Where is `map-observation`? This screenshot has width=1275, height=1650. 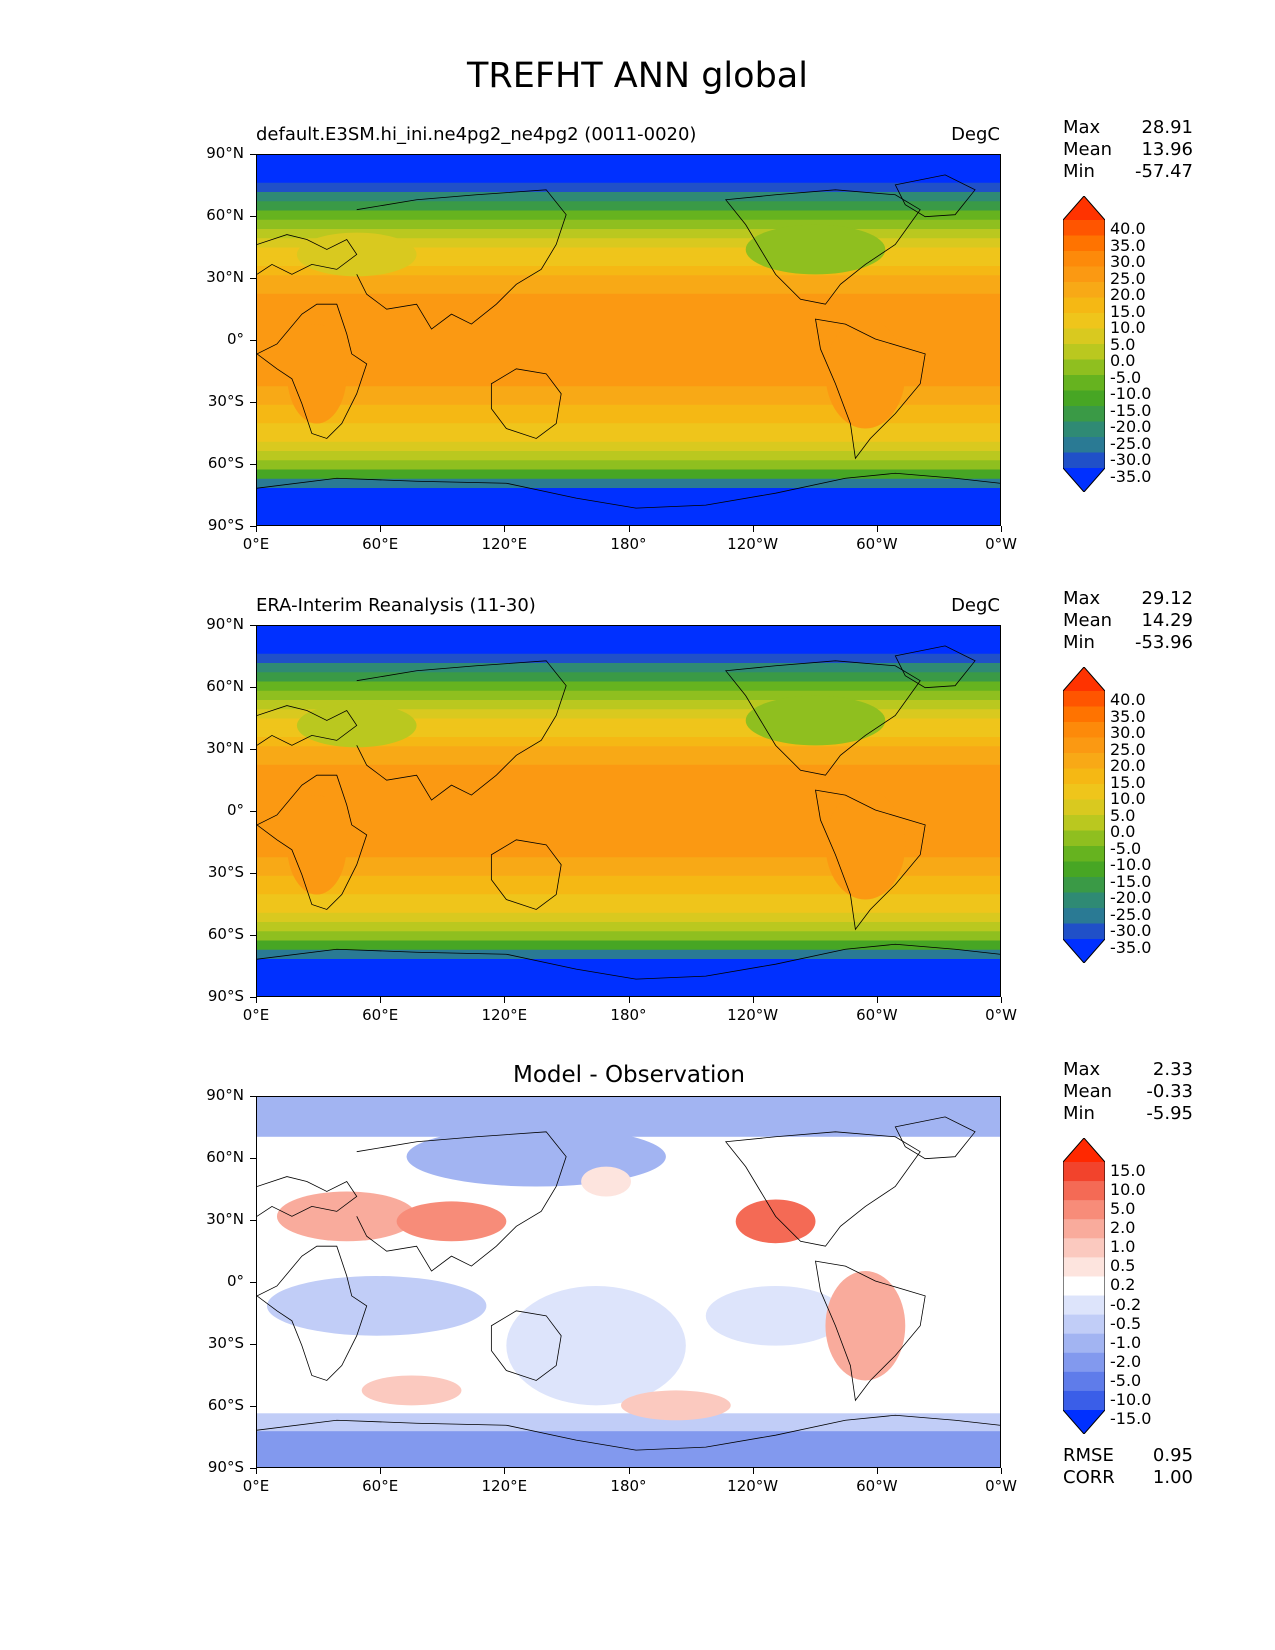 map-observation is located at coordinates (628, 811).